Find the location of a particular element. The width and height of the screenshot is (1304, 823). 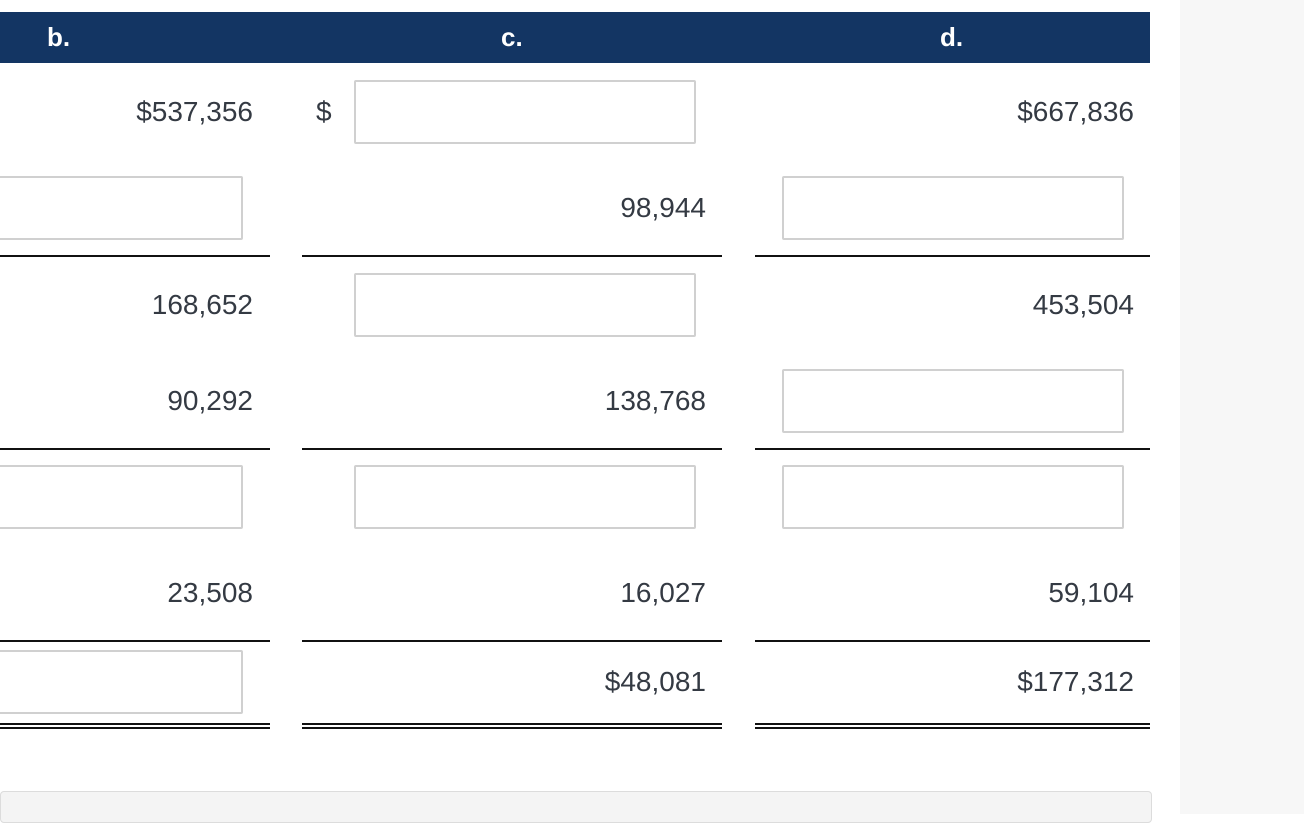

amount-value-b-row4: 90,292 is located at coordinates (210, 400).